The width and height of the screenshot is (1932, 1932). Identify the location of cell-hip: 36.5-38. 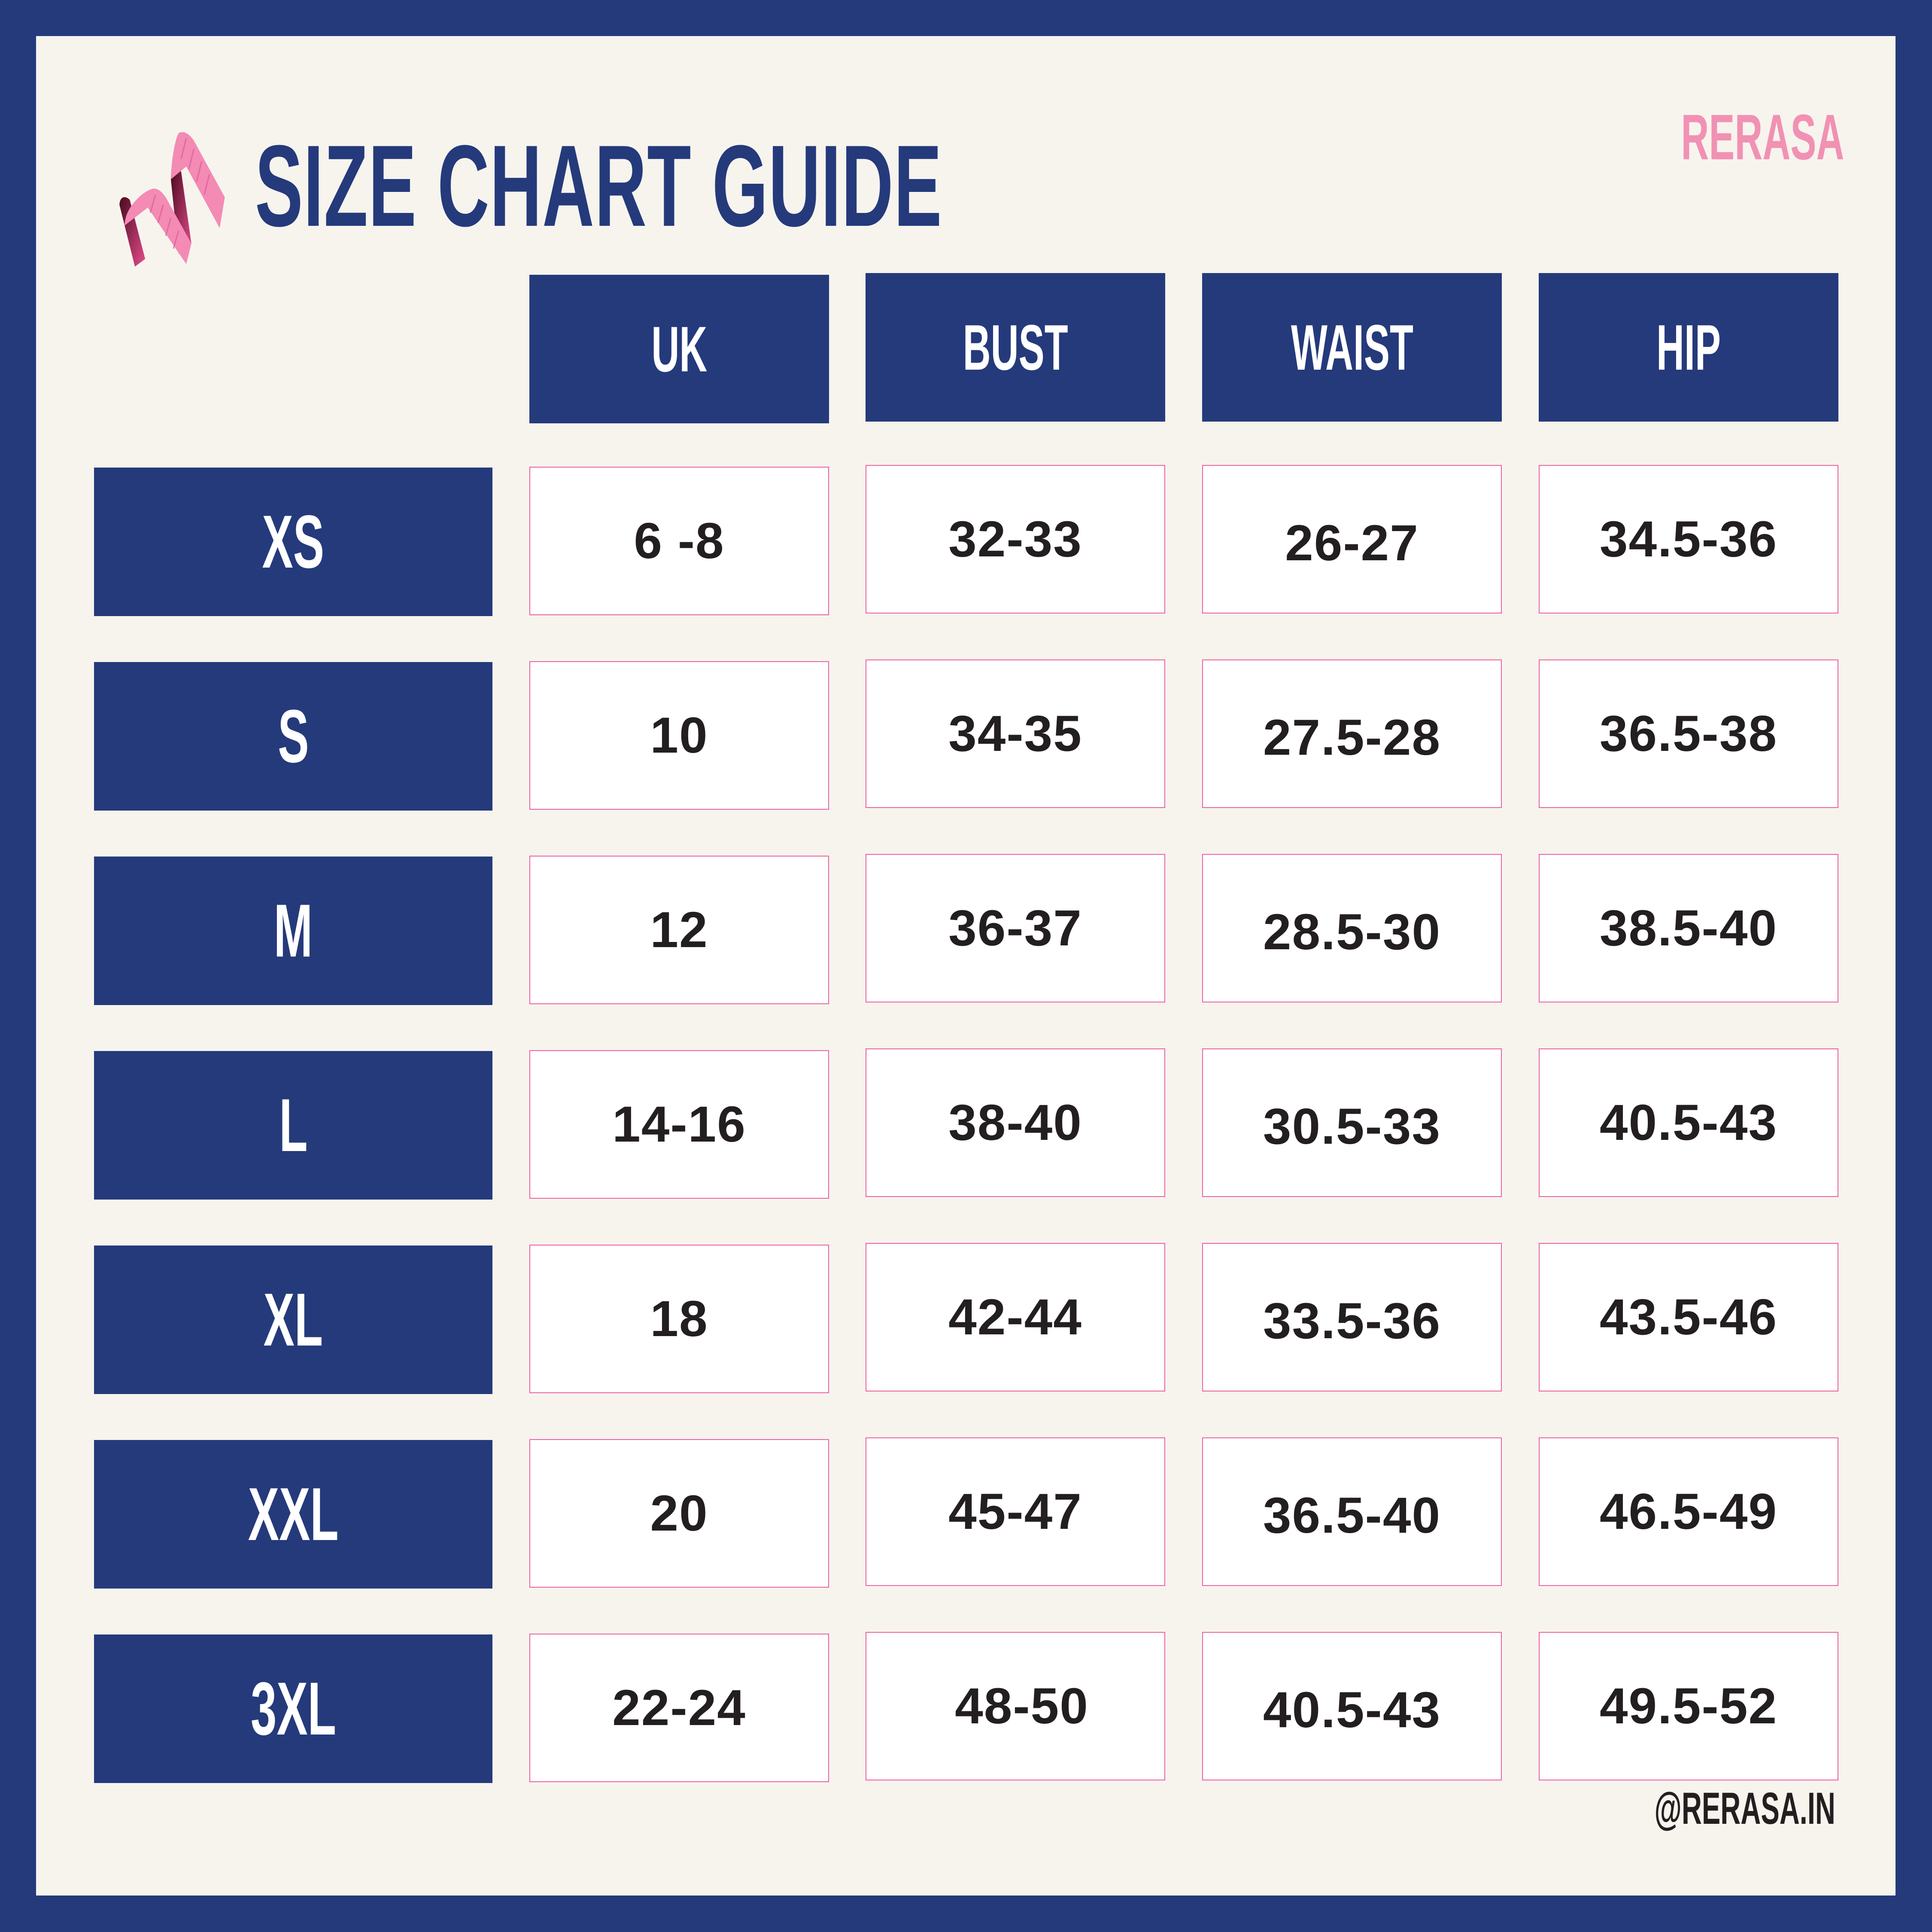
(1689, 733).